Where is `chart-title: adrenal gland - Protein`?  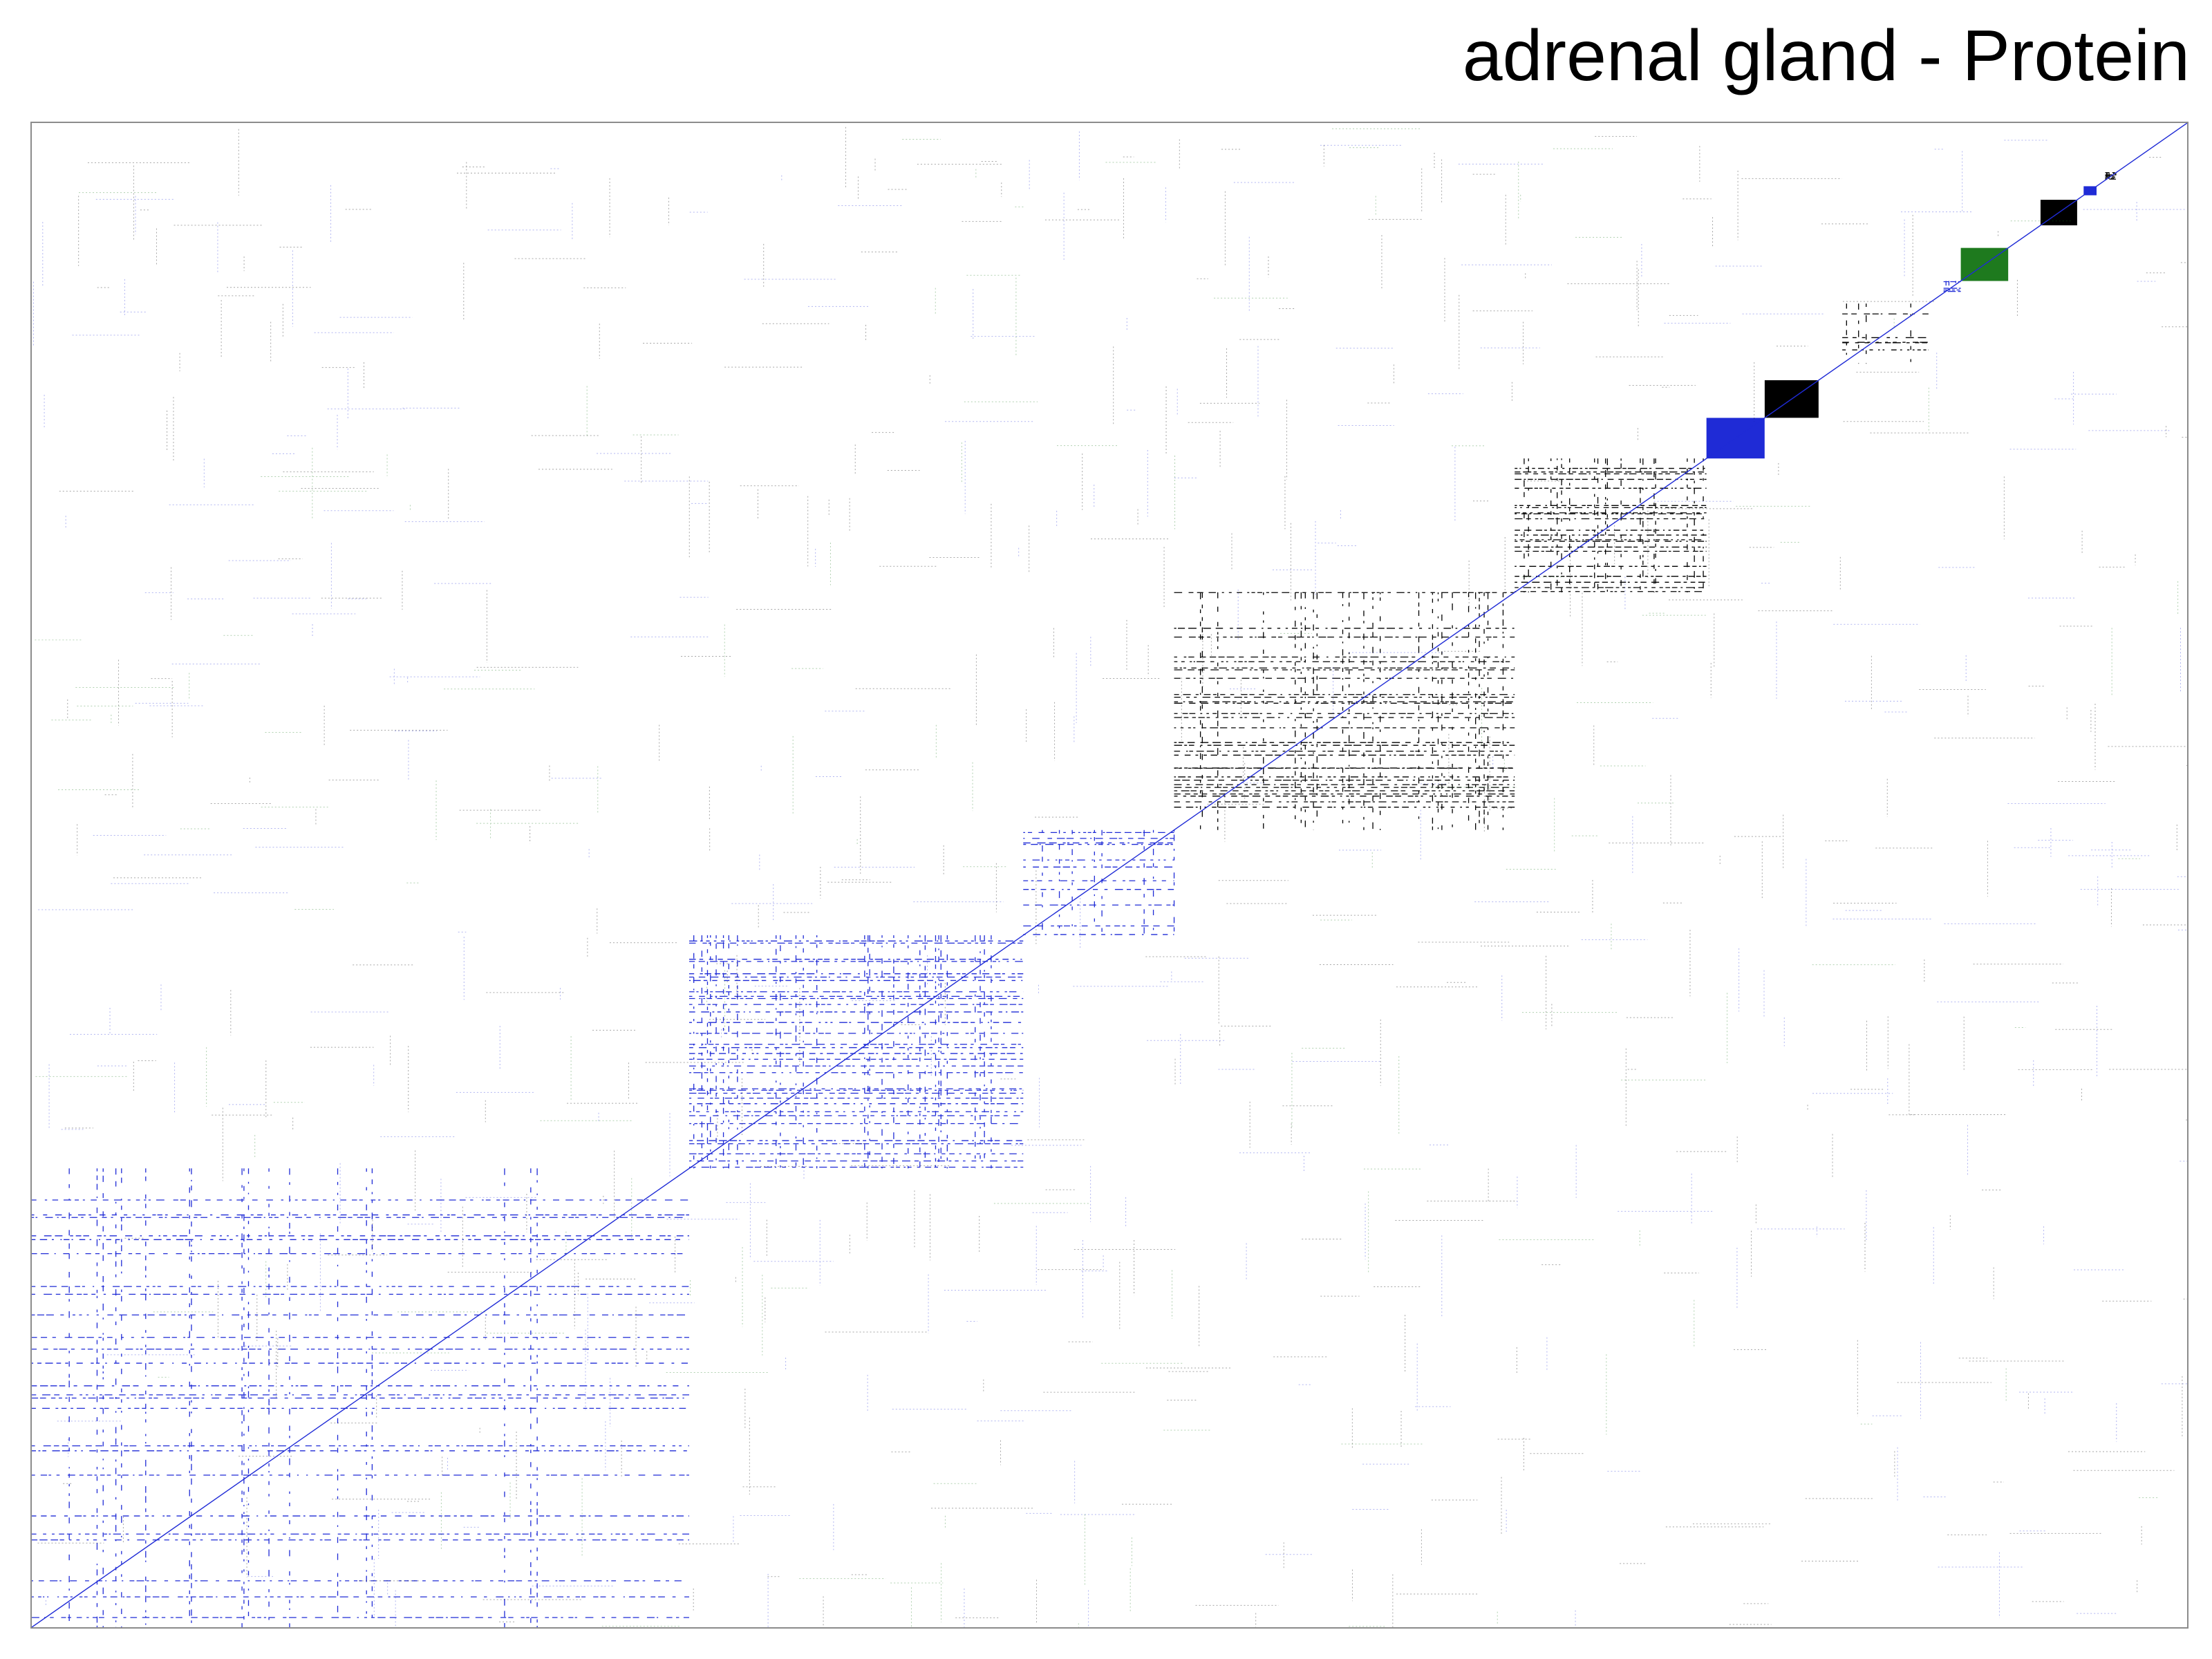
chart-title: adrenal gland - Protein is located at coordinates (1826, 56).